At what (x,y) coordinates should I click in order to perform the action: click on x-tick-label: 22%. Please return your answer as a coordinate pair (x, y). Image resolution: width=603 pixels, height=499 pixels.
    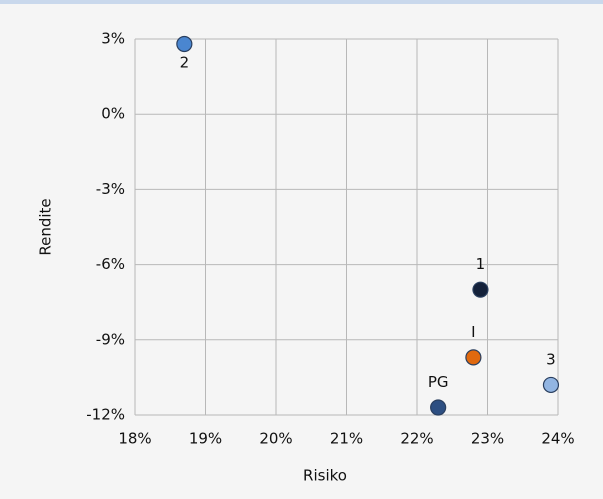
    Looking at the image, I should click on (416, 439).